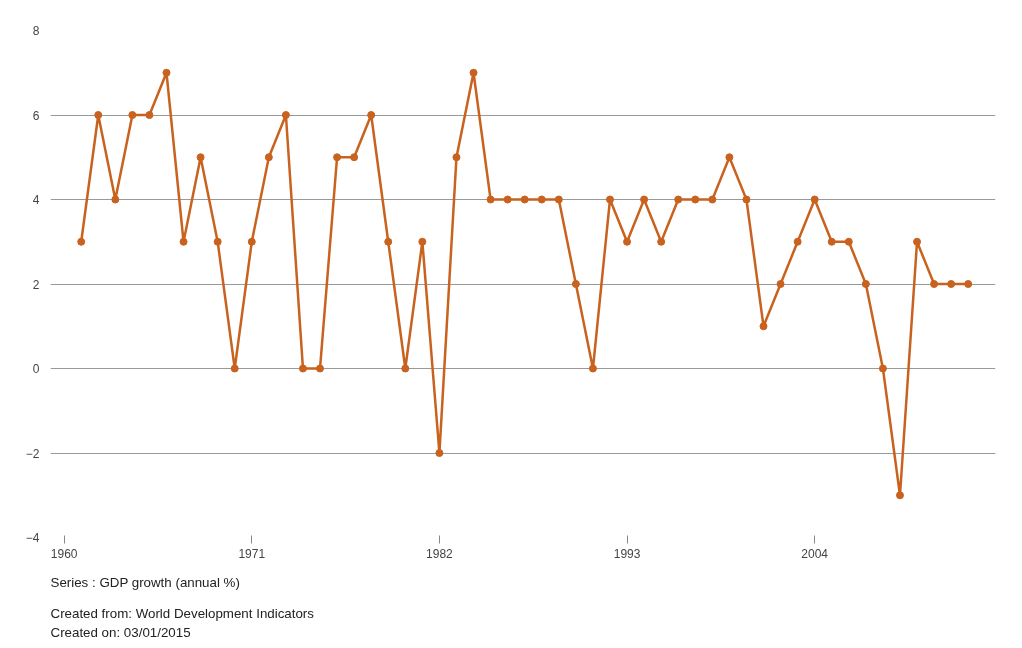 This screenshot has height=648, width=1022. What do you see at coordinates (182, 613) in the screenshot?
I see `text: Created from: World Development Indicators` at bounding box center [182, 613].